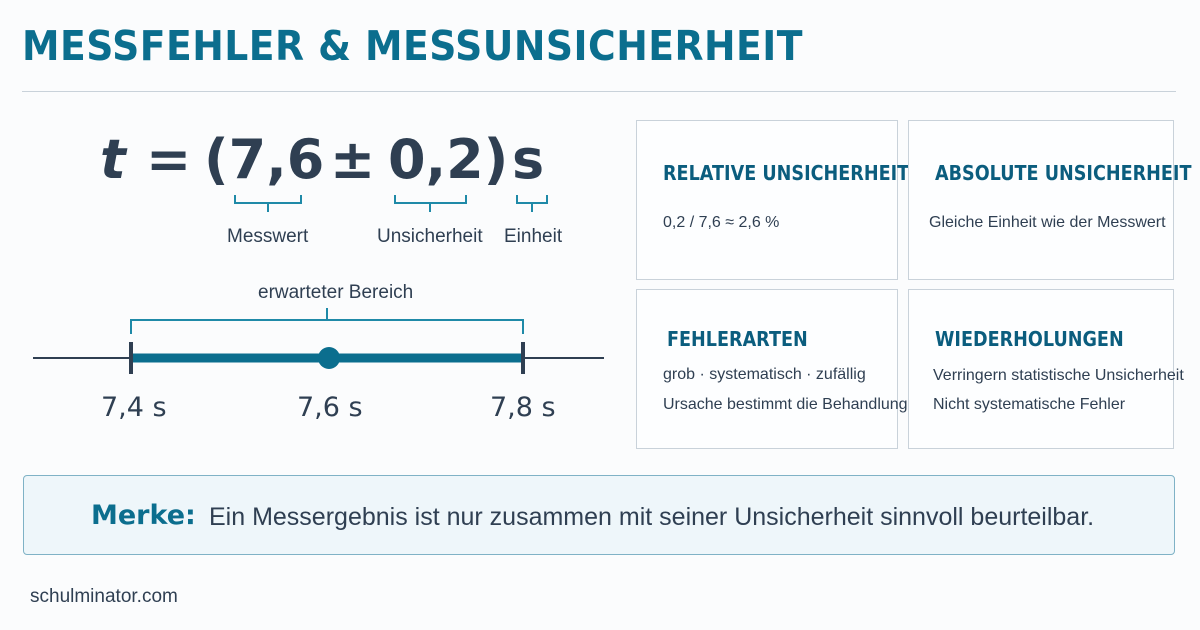  What do you see at coordinates (327, 321) in the screenshot?
I see `brace-expected-range` at bounding box center [327, 321].